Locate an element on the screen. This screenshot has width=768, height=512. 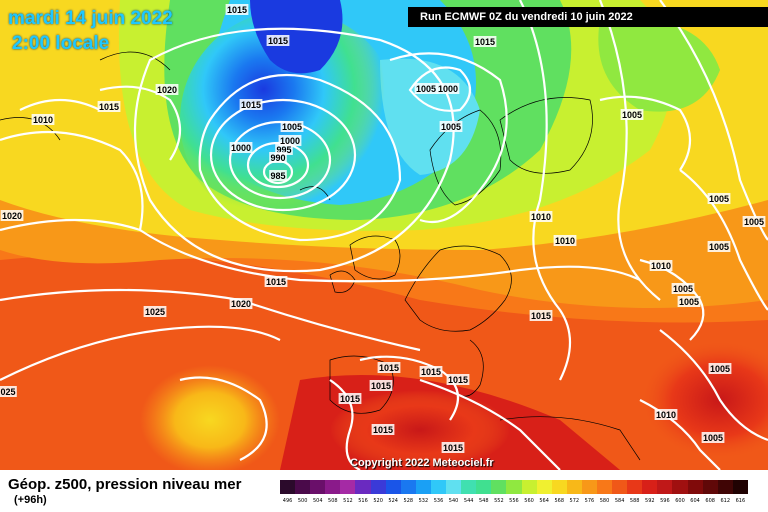
scale-value: 588 is located at coordinates (634, 501).